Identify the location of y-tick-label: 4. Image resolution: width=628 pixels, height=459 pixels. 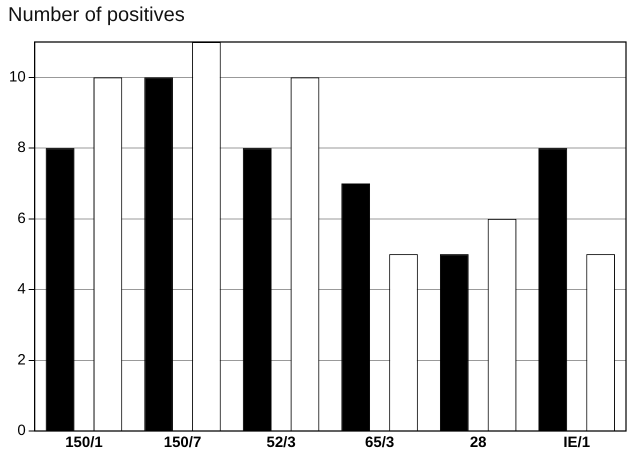
(21, 289).